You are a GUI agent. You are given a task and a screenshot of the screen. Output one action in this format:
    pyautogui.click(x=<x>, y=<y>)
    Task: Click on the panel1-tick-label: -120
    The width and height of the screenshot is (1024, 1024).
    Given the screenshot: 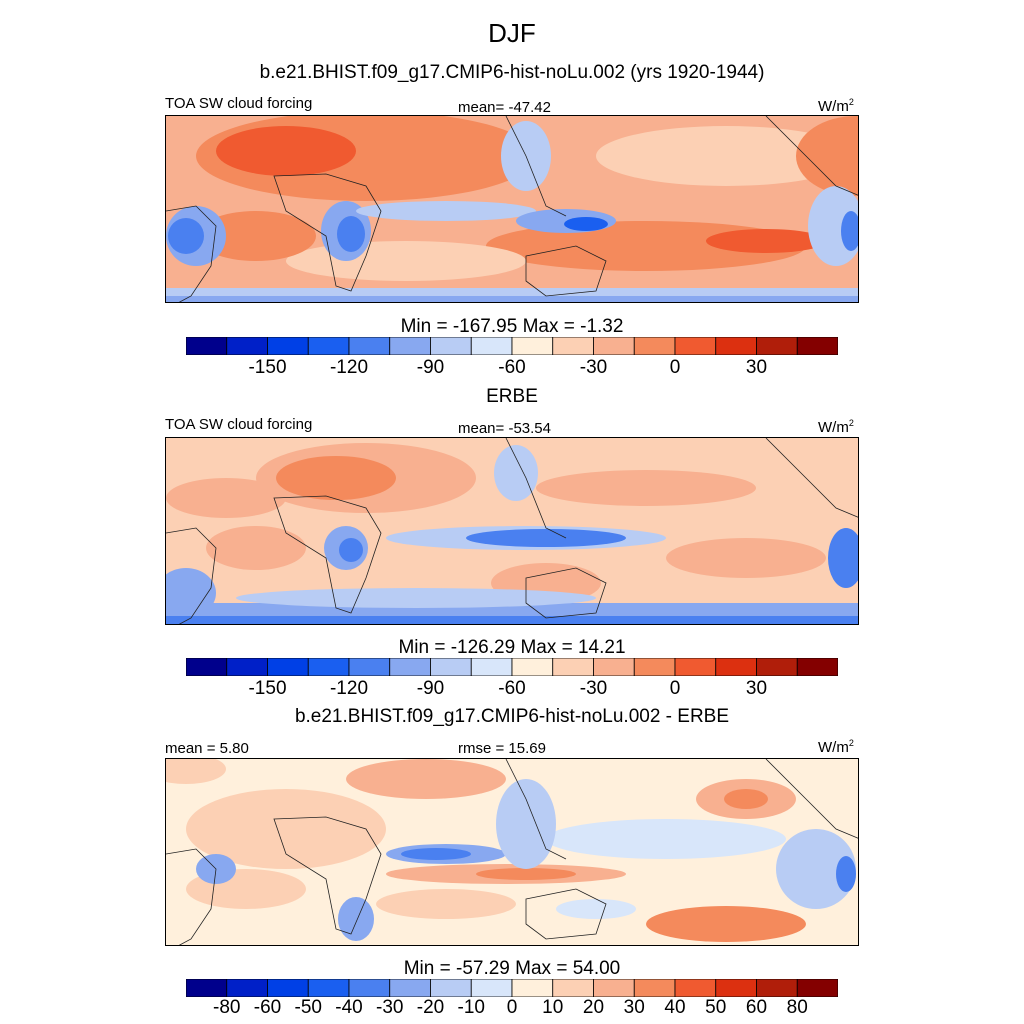 What is the action you would take?
    pyautogui.click(x=349, y=367)
    